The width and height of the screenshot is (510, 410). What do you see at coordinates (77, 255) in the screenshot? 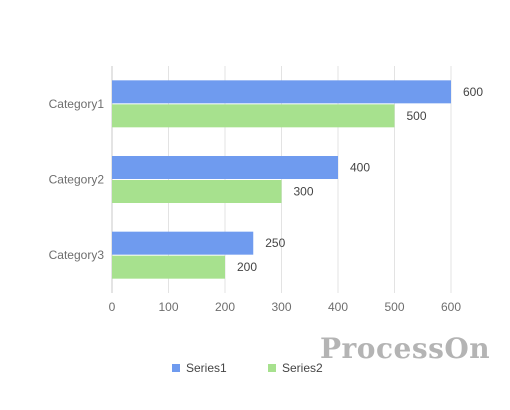
I see `category-label: Category3` at bounding box center [77, 255].